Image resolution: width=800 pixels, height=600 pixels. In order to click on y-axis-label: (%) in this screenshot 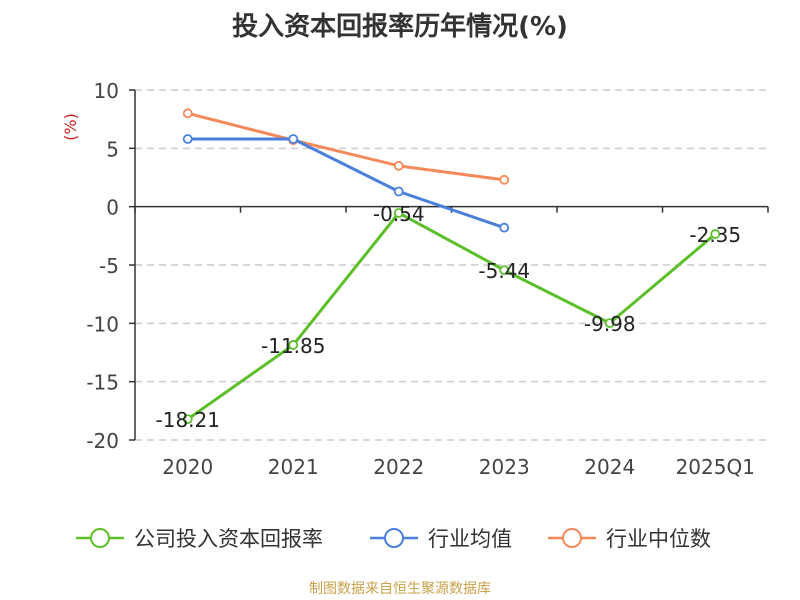, I will do `click(70, 127)`.